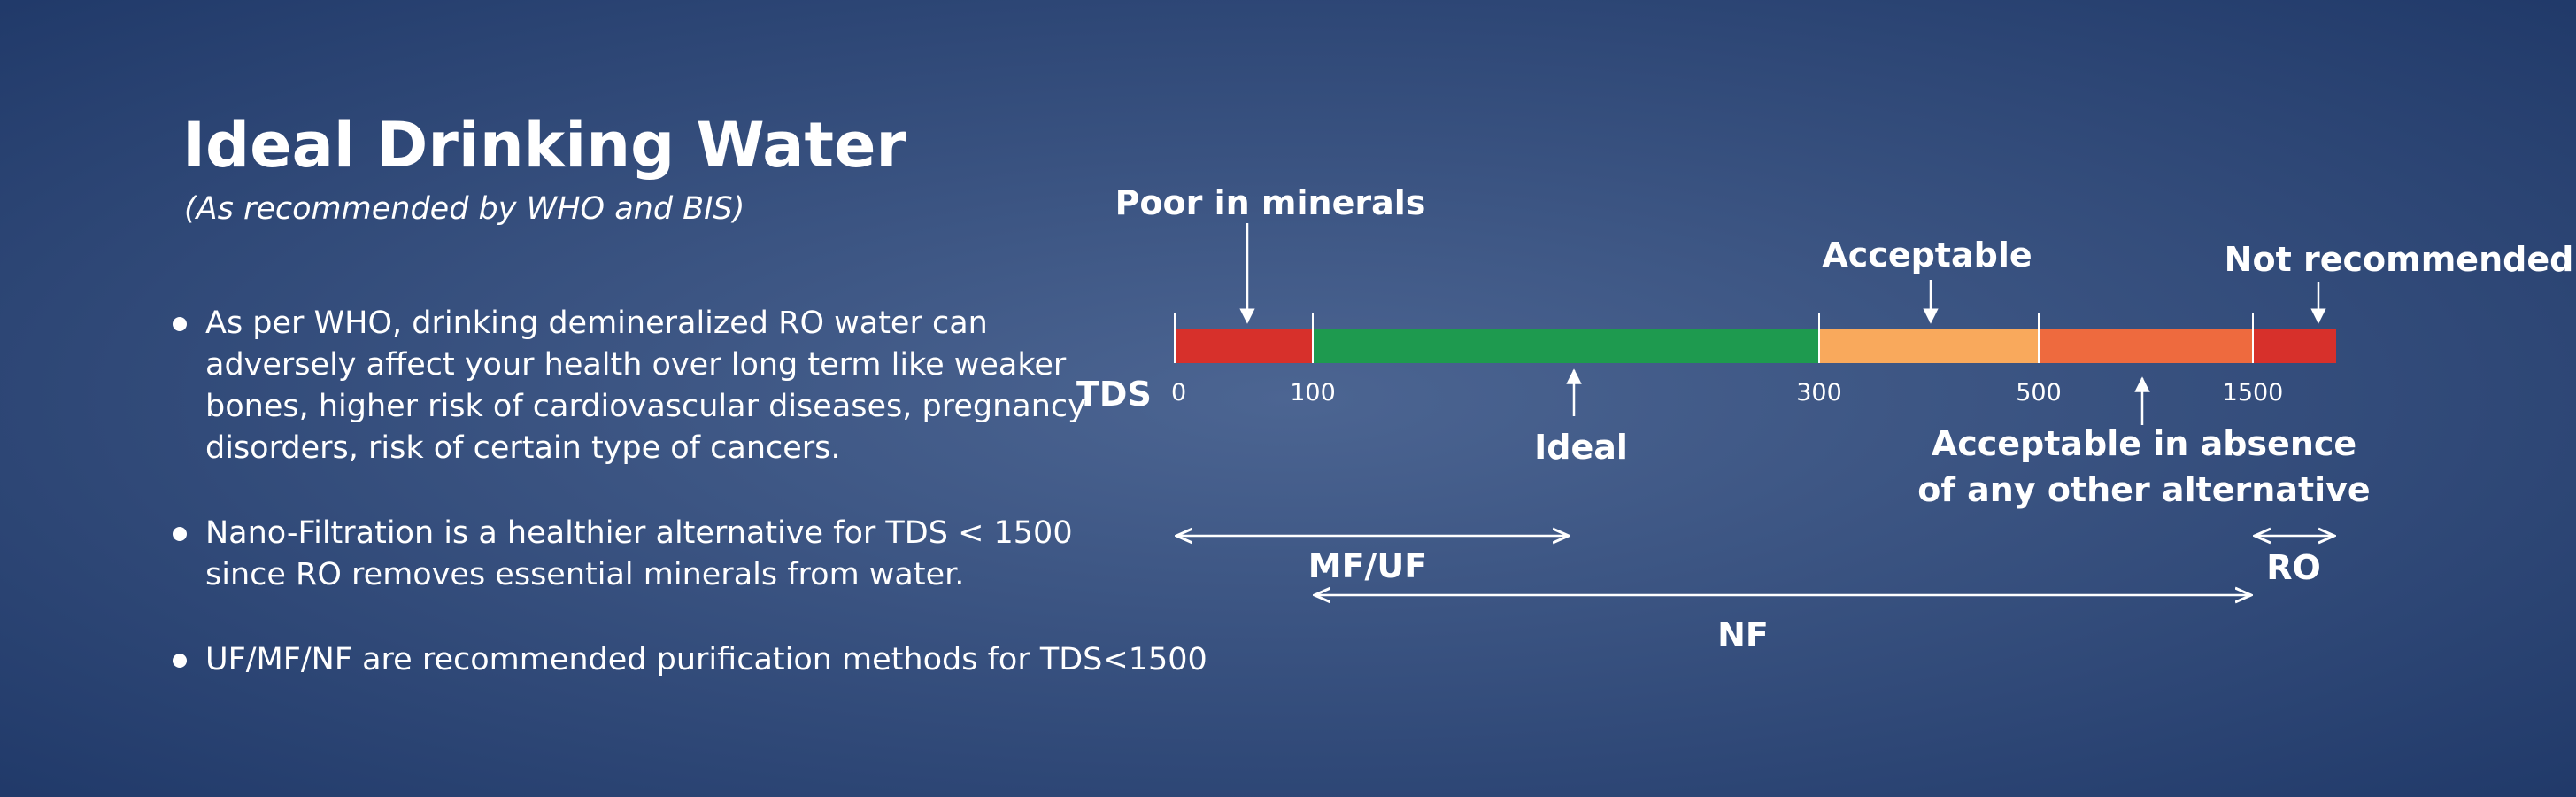  I want to click on title: Ideal Drinking Water, so click(544, 145).